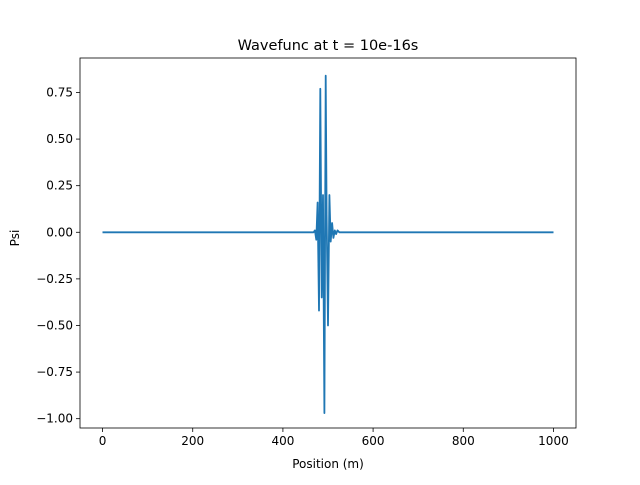  Describe the element at coordinates (373, 441) in the screenshot. I see `x-tick-label: 600` at that location.